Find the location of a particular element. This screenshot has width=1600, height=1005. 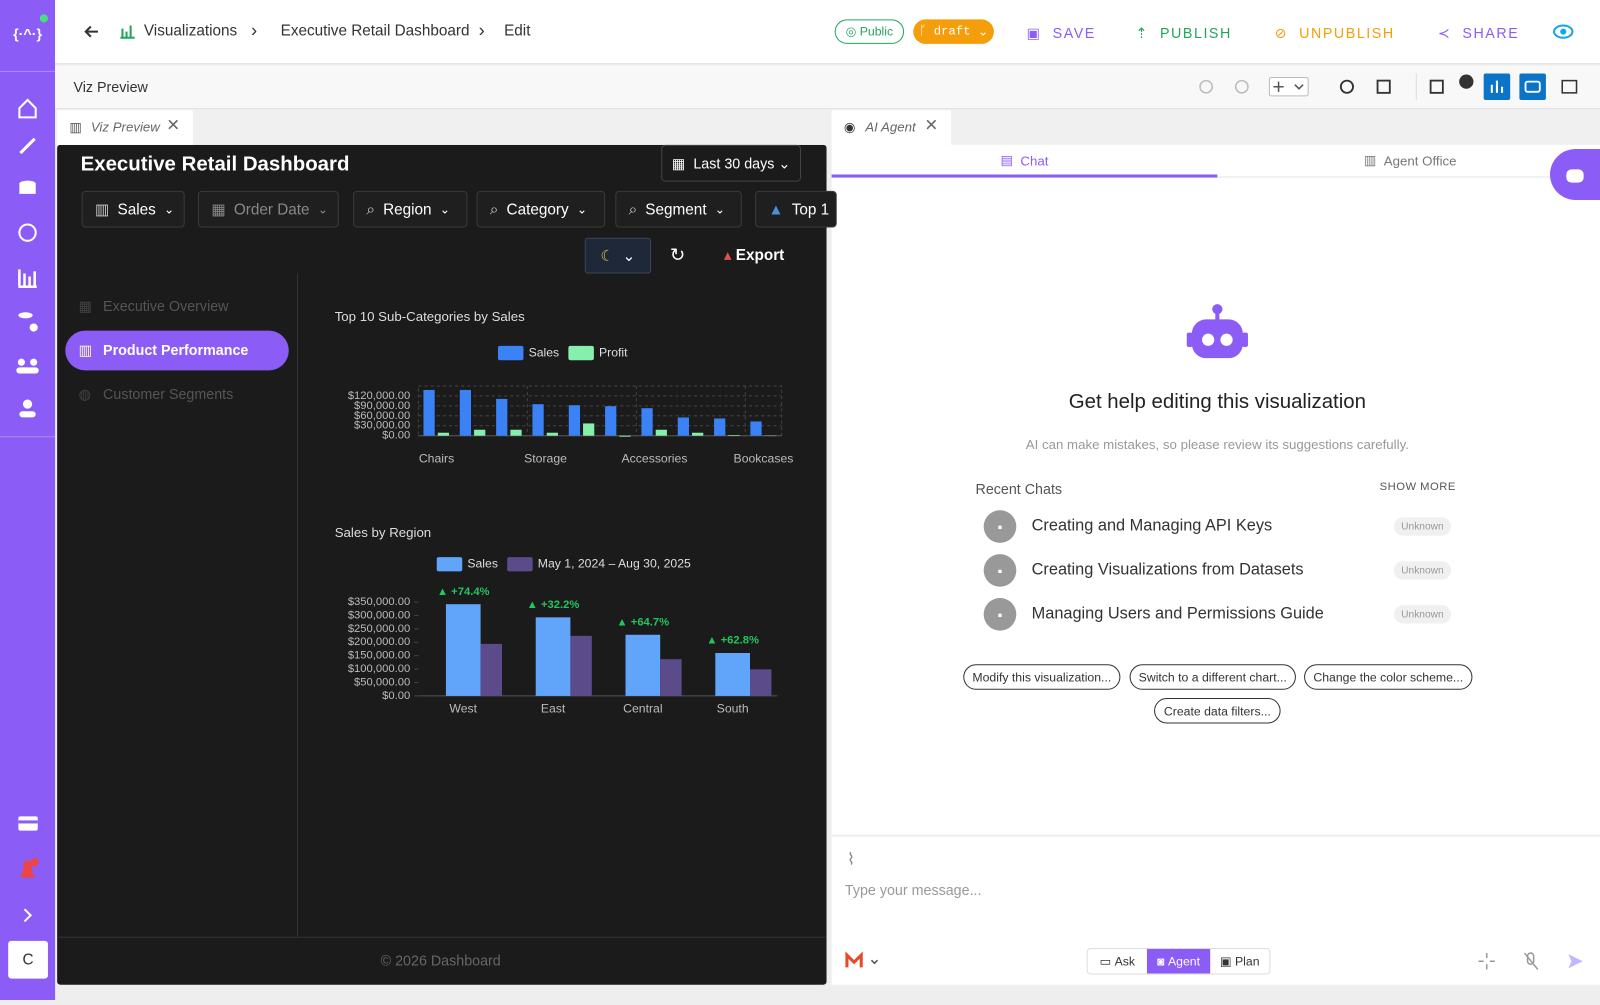

notification-dot is located at coordinates (35, 862).